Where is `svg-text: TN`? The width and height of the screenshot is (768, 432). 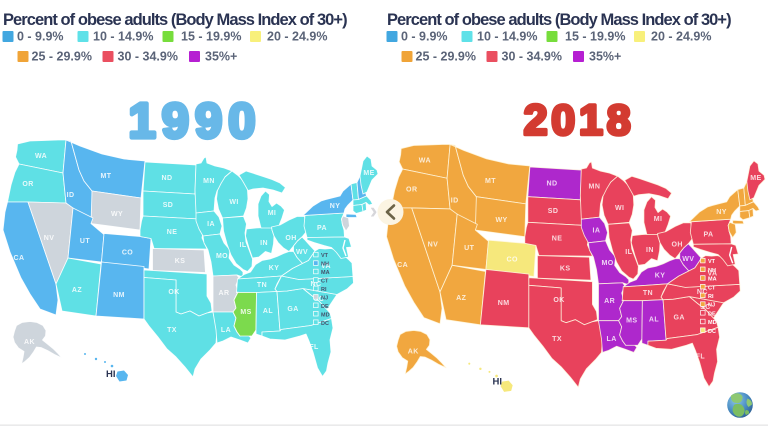 svg-text: TN is located at coordinates (262, 285).